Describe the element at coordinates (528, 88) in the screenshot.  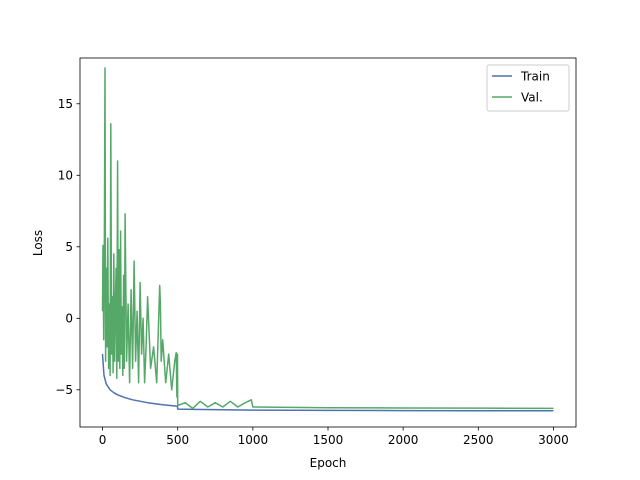
I see `legend: Train Val.` at that location.